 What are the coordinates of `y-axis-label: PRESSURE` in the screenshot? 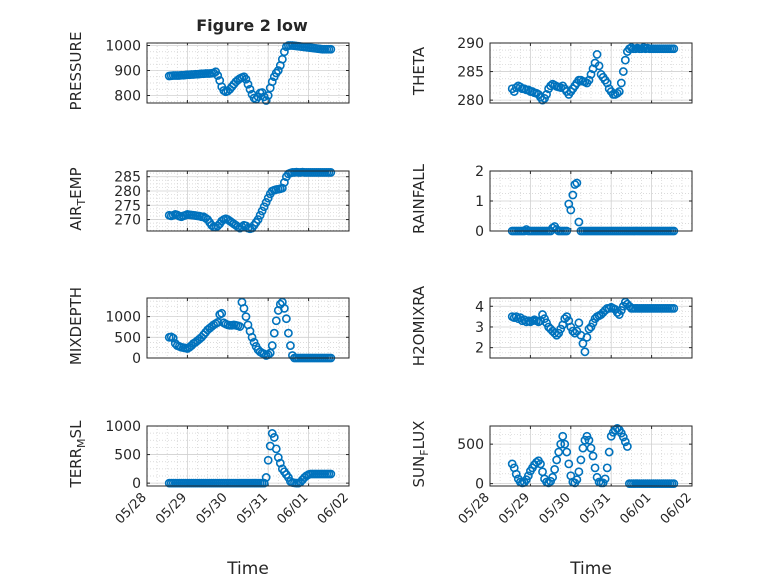 It's located at (76, 71).